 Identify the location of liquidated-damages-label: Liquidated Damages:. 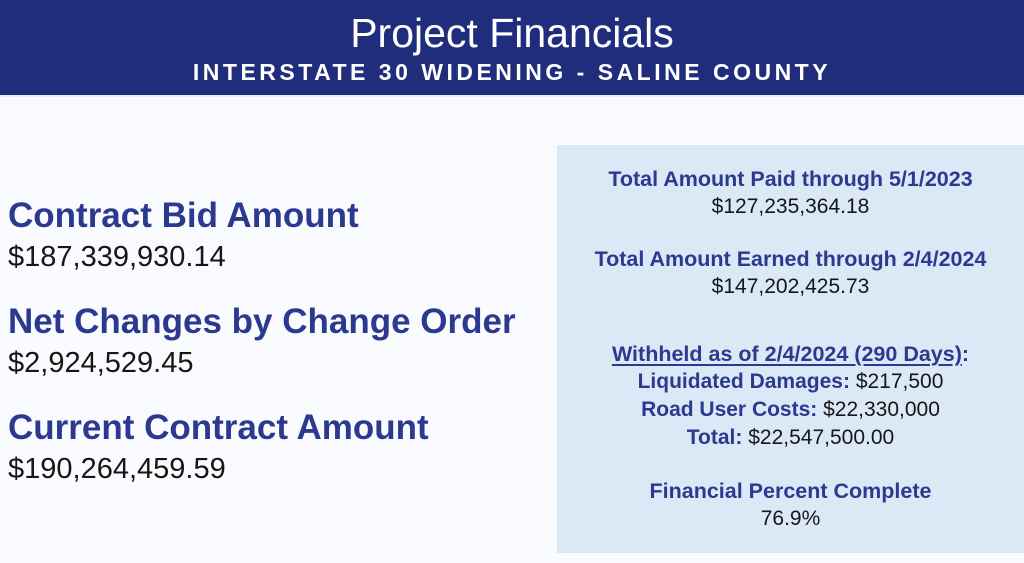
(743, 381).